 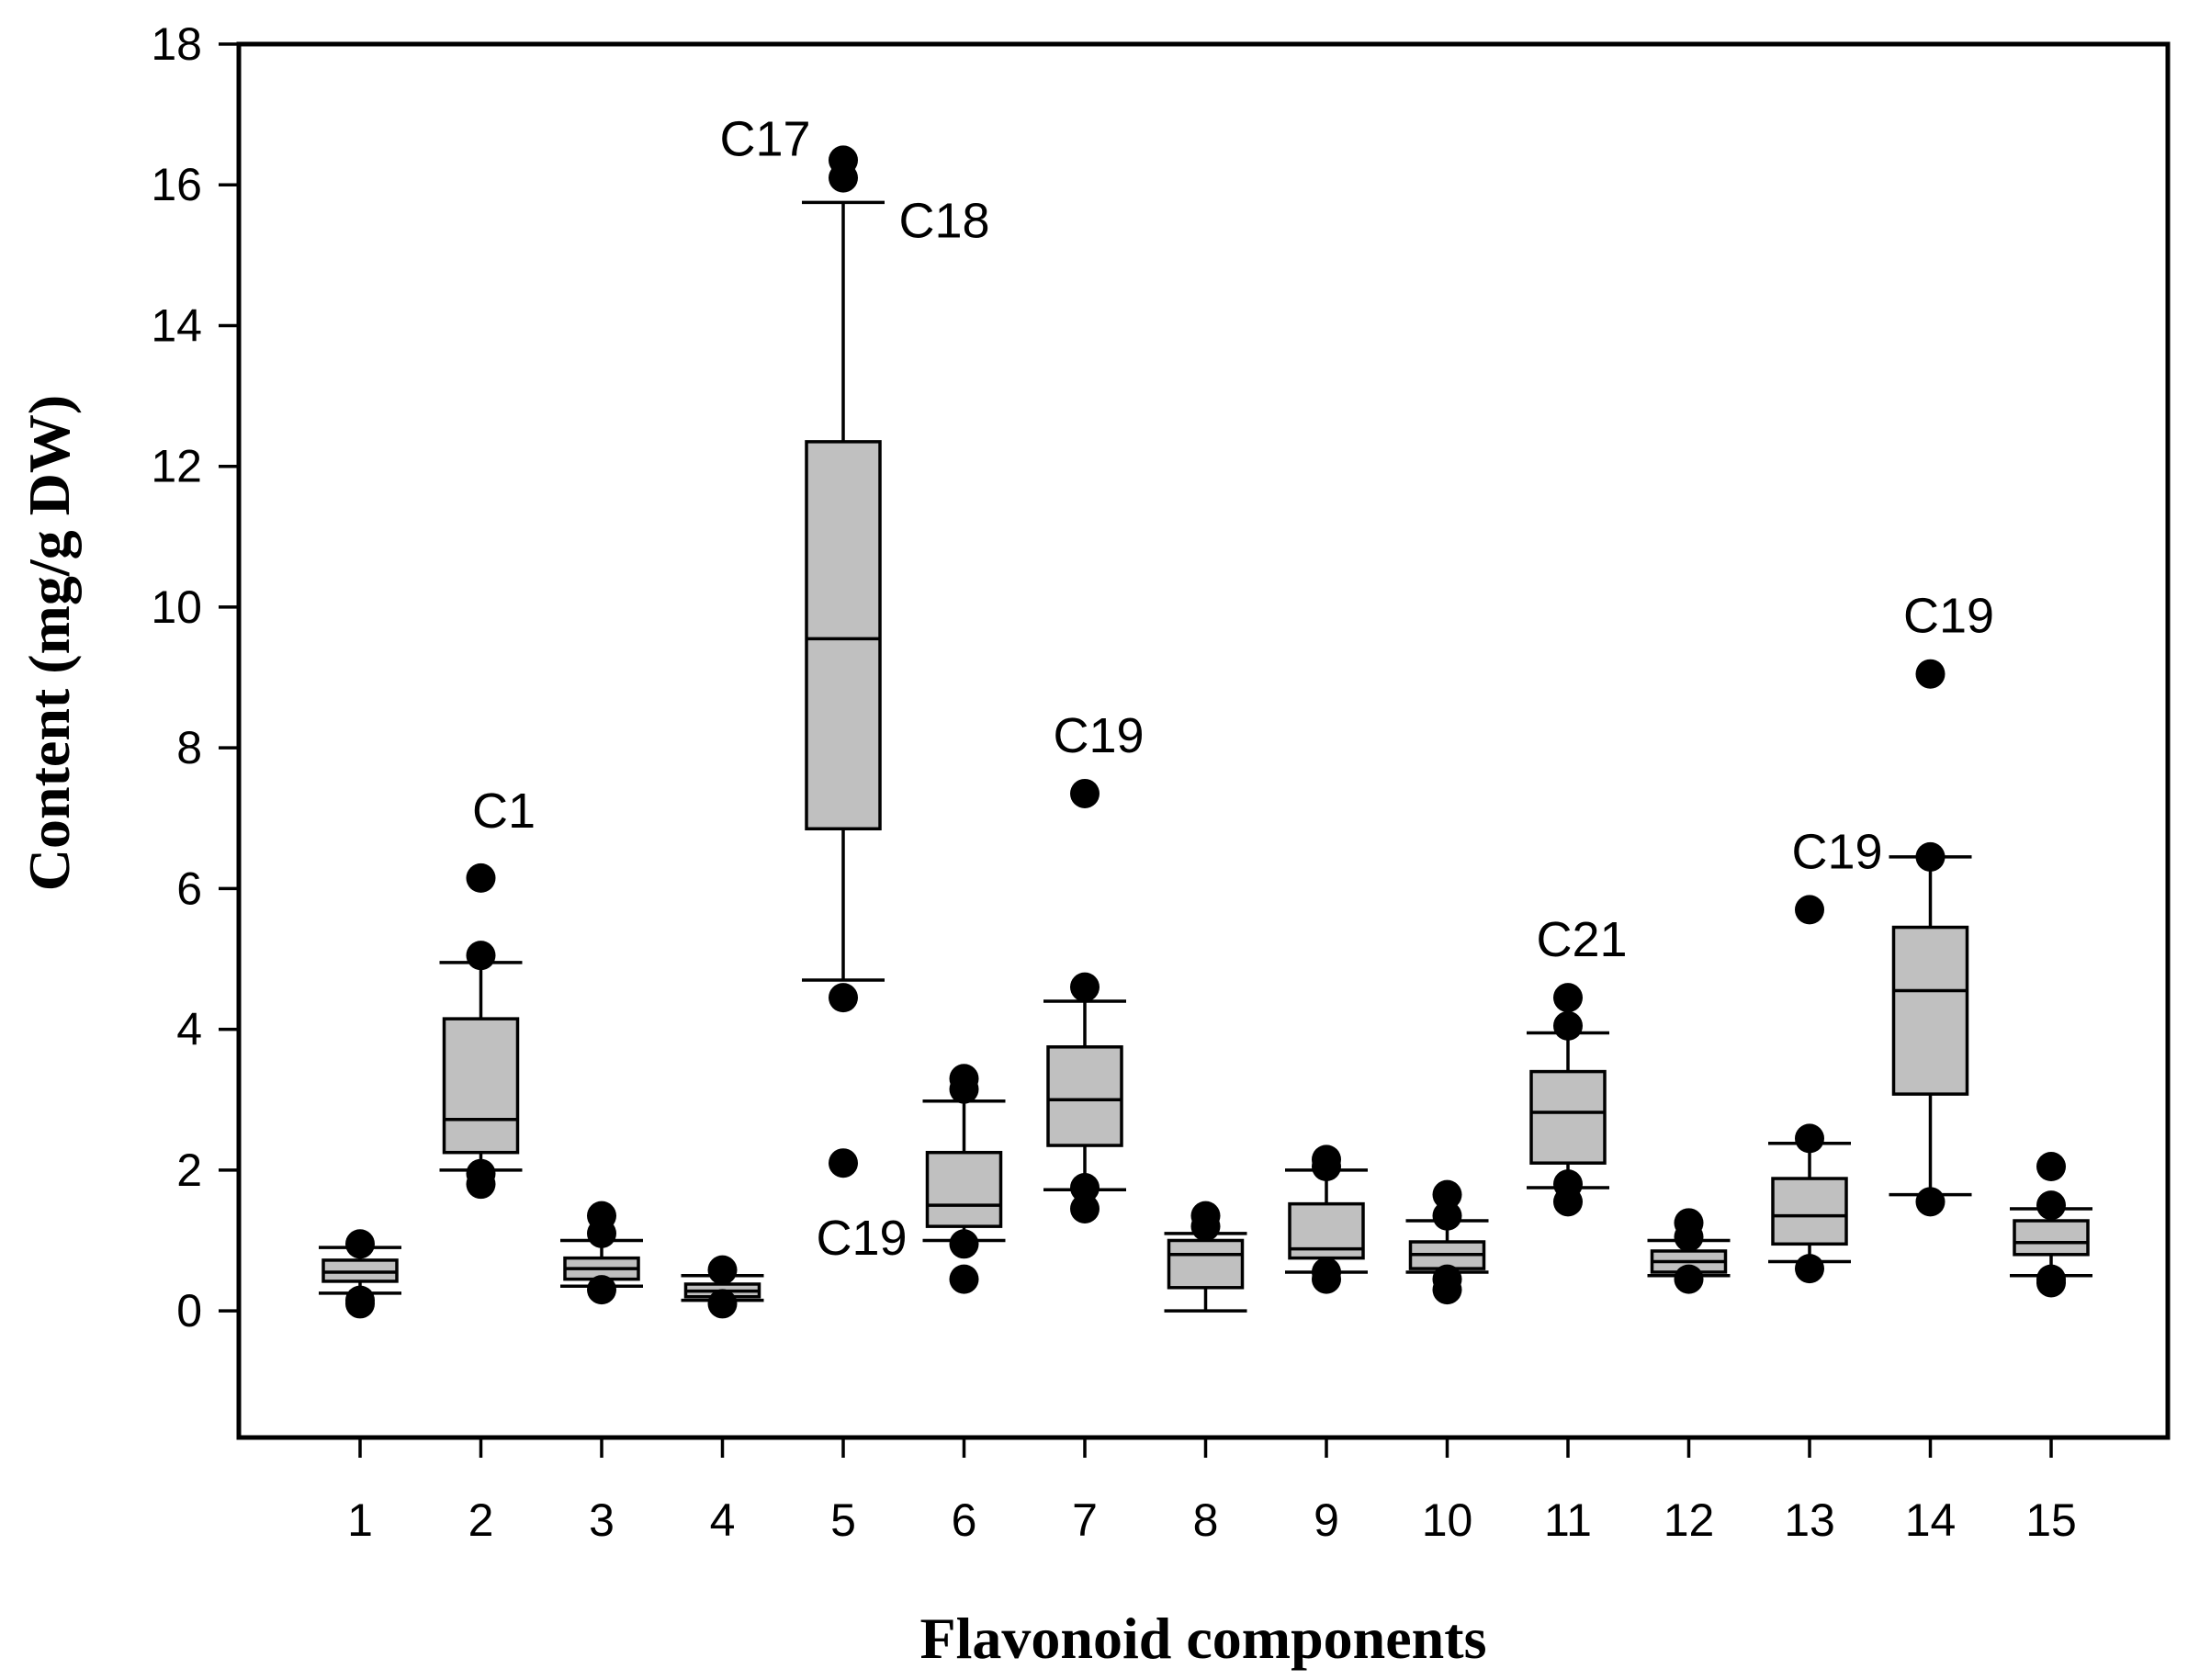 What do you see at coordinates (1212, 1492) in the screenshot?
I see `x-axis: 1 2 3 4 5 6 7 8 9 10 11 12 13 14 15` at bounding box center [1212, 1492].